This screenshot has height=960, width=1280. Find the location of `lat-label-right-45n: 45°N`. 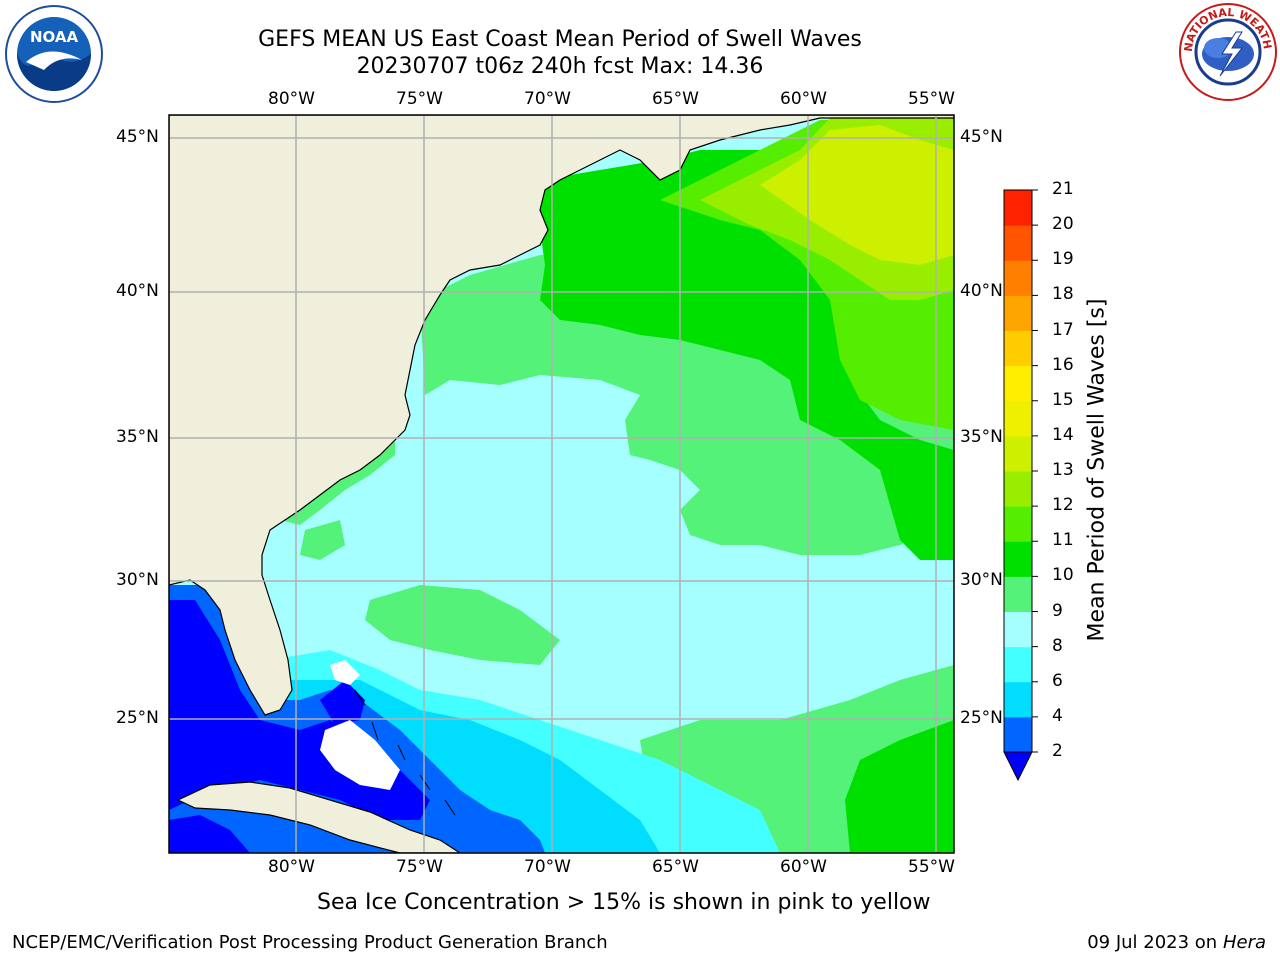

lat-label-right-45n: 45°N is located at coordinates (981, 137).